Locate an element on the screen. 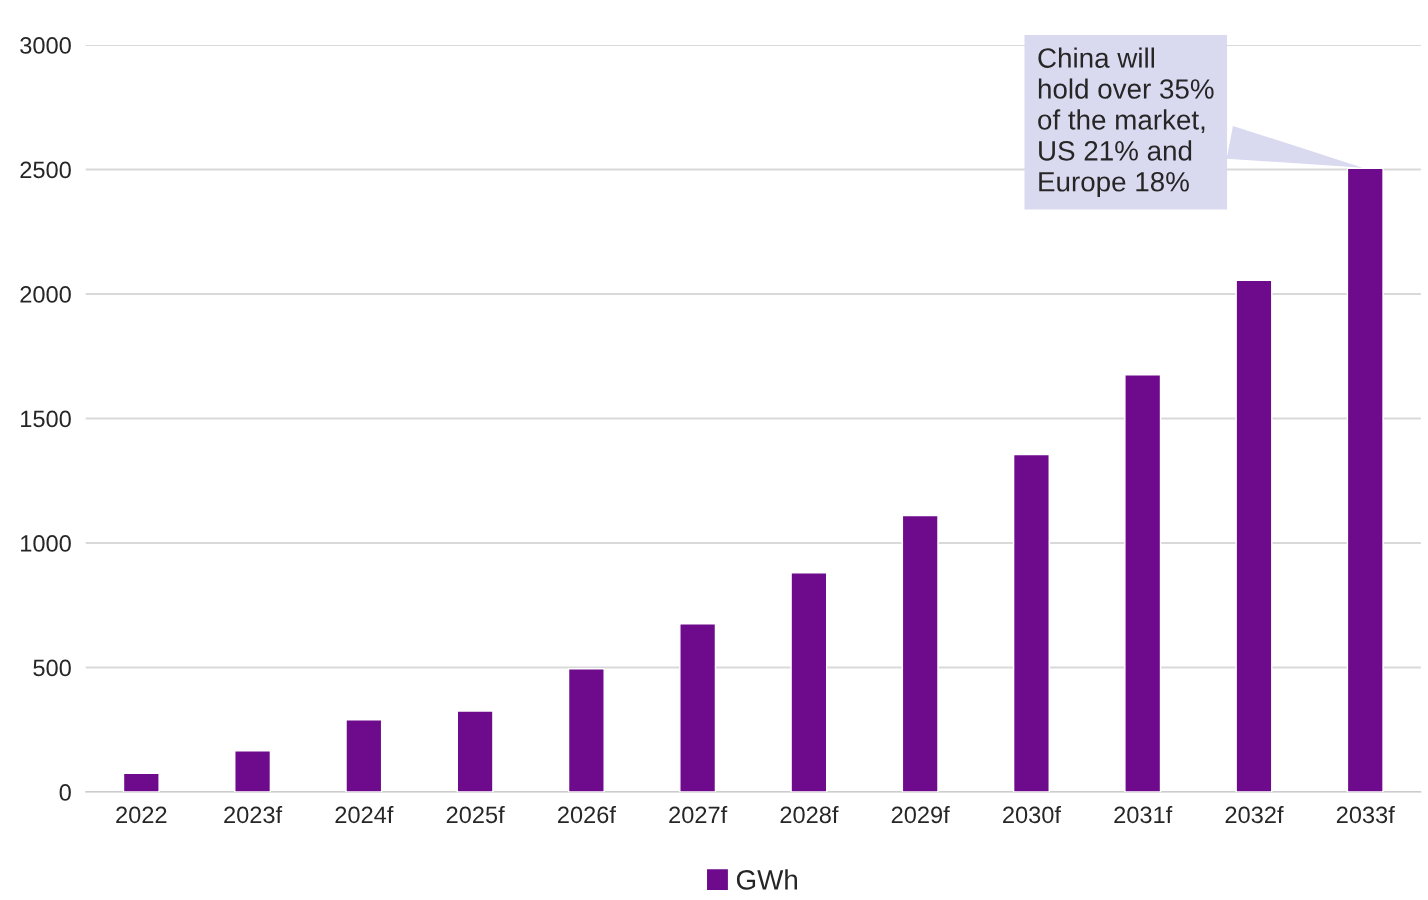  annotation: China will hold over 35% of the market, US 21% and Europe 18% is located at coordinates (1126, 122).